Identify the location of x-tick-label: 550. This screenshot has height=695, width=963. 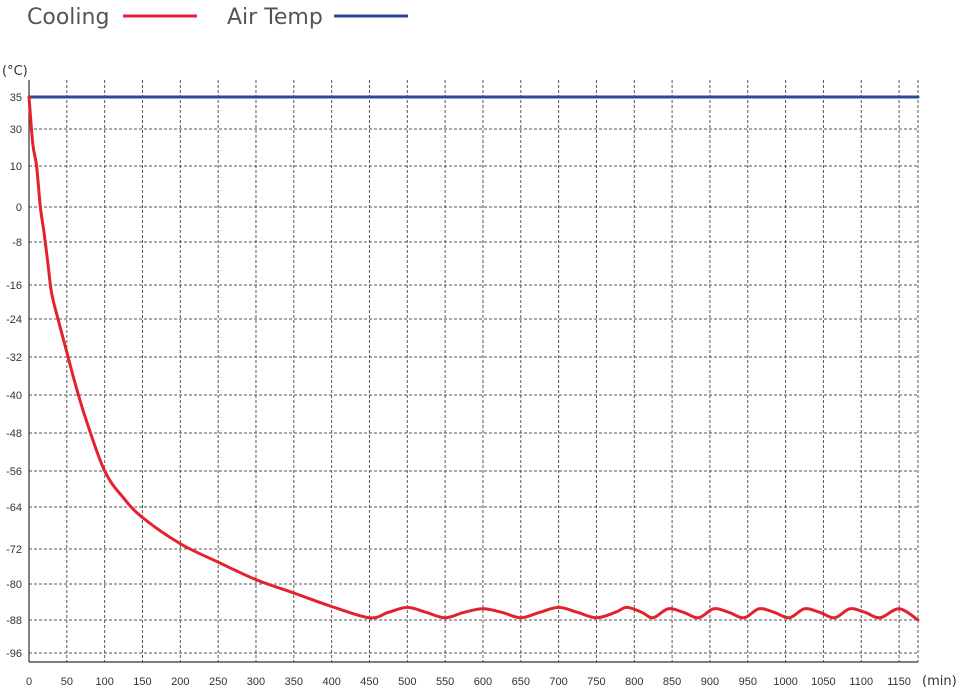
(445, 682).